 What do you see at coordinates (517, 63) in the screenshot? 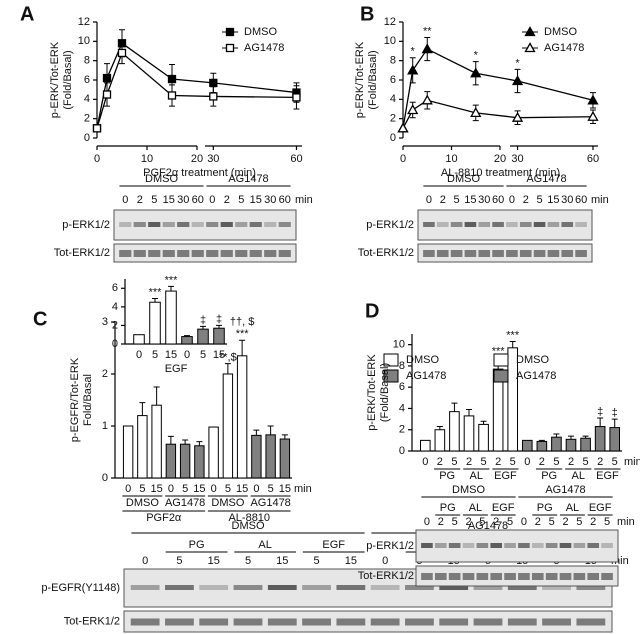
I see `annotation: *` at bounding box center [517, 63].